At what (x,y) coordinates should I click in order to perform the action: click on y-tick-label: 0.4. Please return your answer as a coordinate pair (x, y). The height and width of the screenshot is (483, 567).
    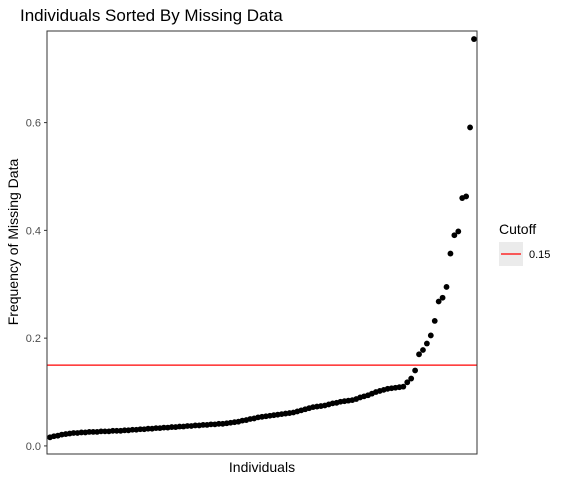
    Looking at the image, I should click on (33, 231).